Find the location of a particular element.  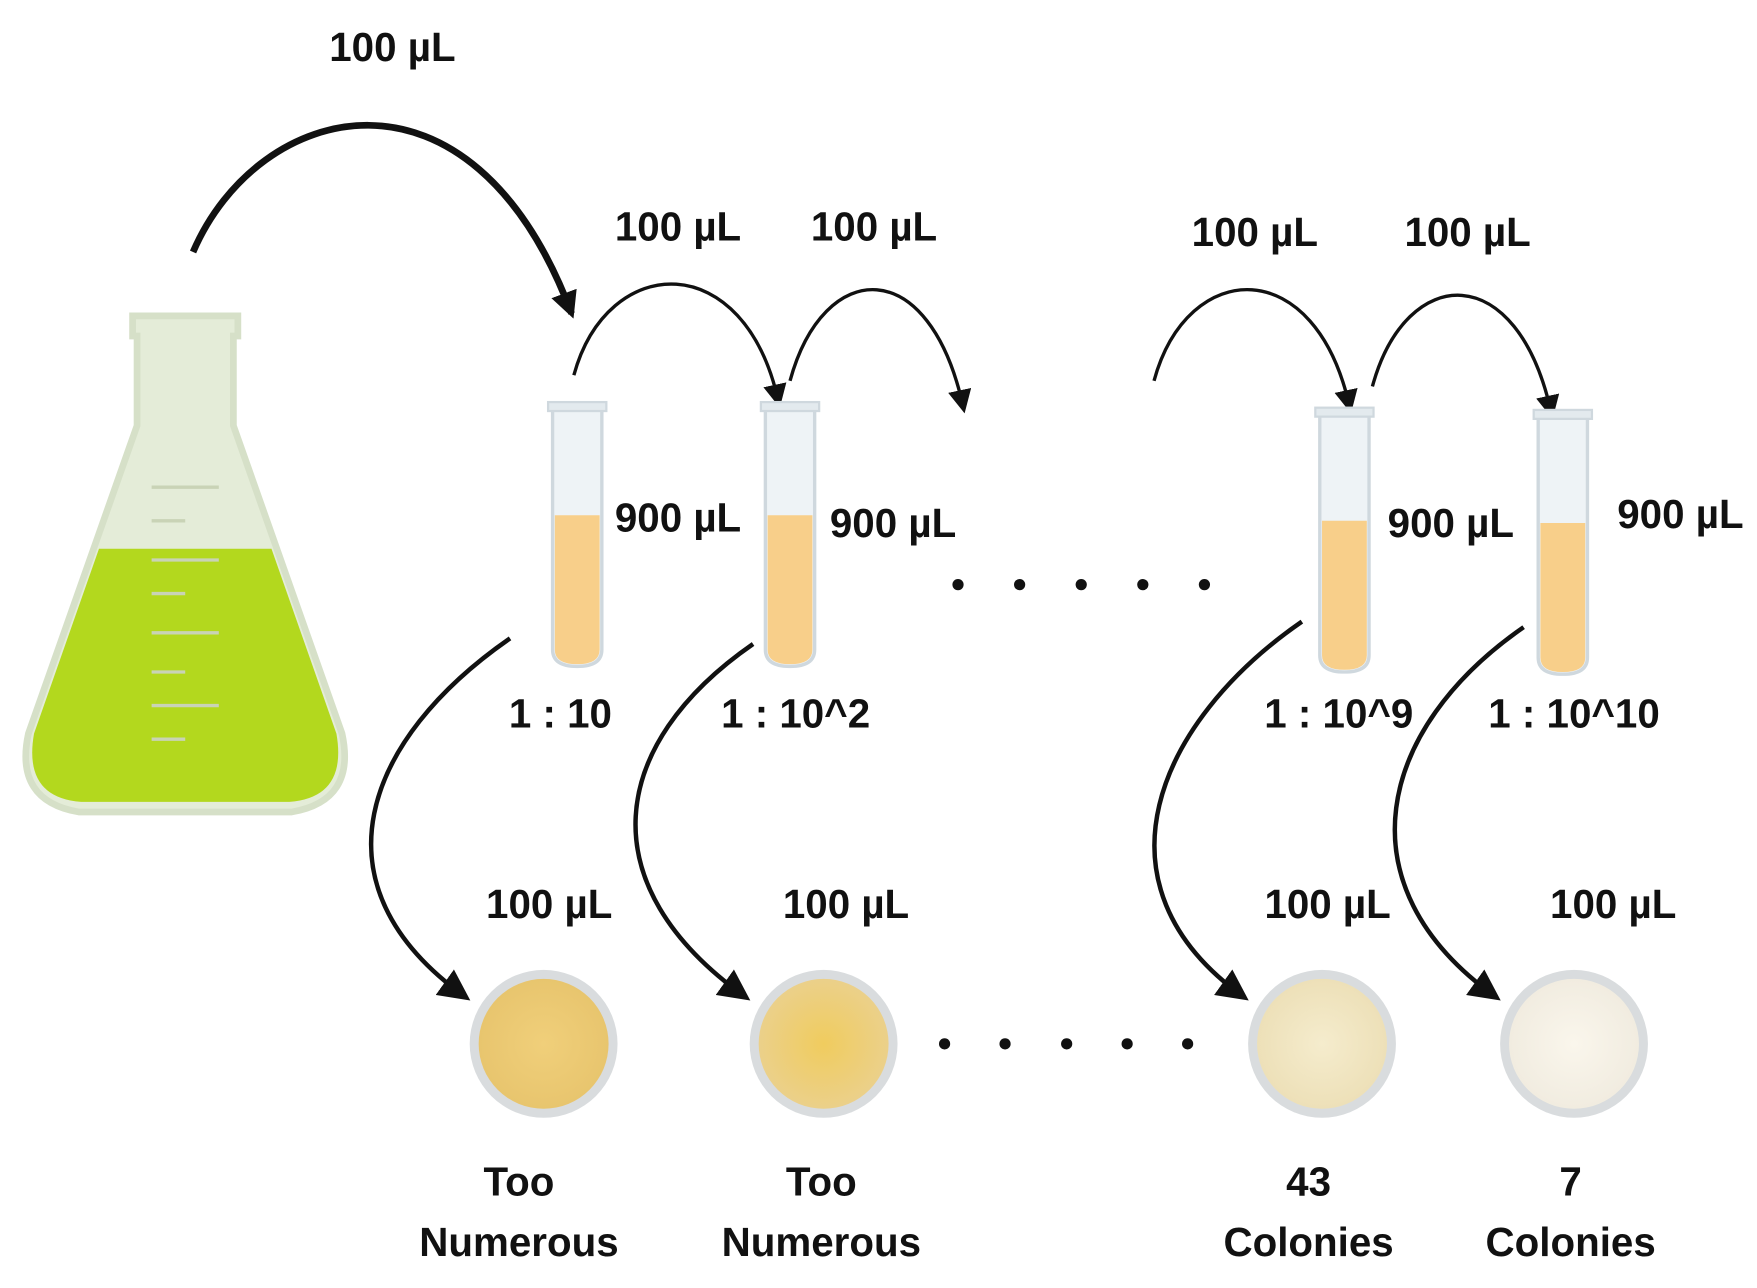

result-label: 7 is located at coordinates (1570, 1182).